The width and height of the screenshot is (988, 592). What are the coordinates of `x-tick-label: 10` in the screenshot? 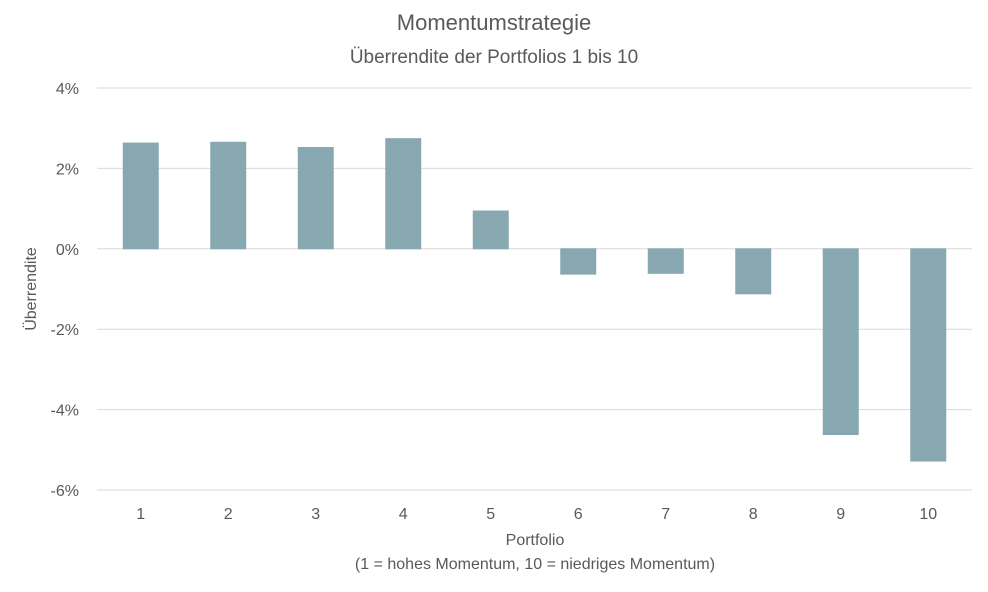 It's located at (928, 514).